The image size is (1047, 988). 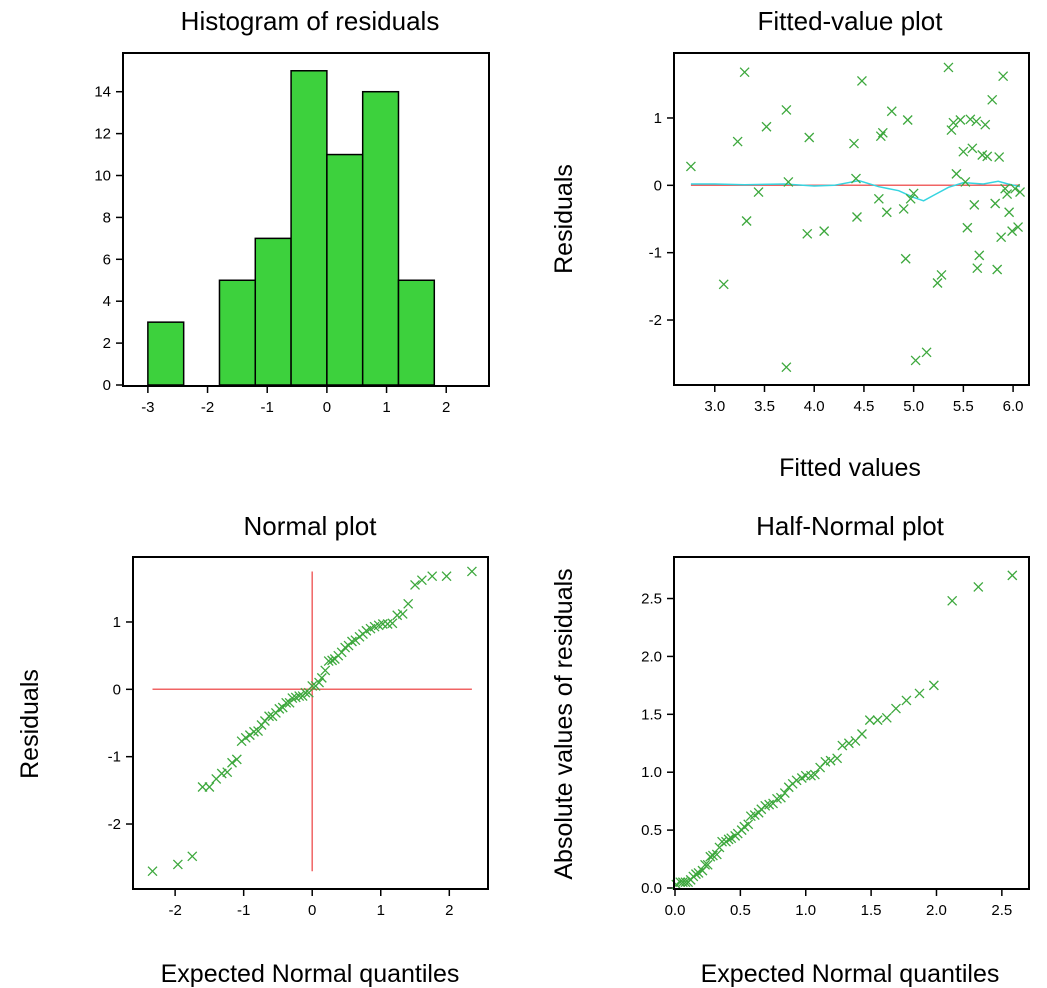 What do you see at coordinates (814, 406) in the screenshot?
I see `fitted-x-tick-label: 4.0` at bounding box center [814, 406].